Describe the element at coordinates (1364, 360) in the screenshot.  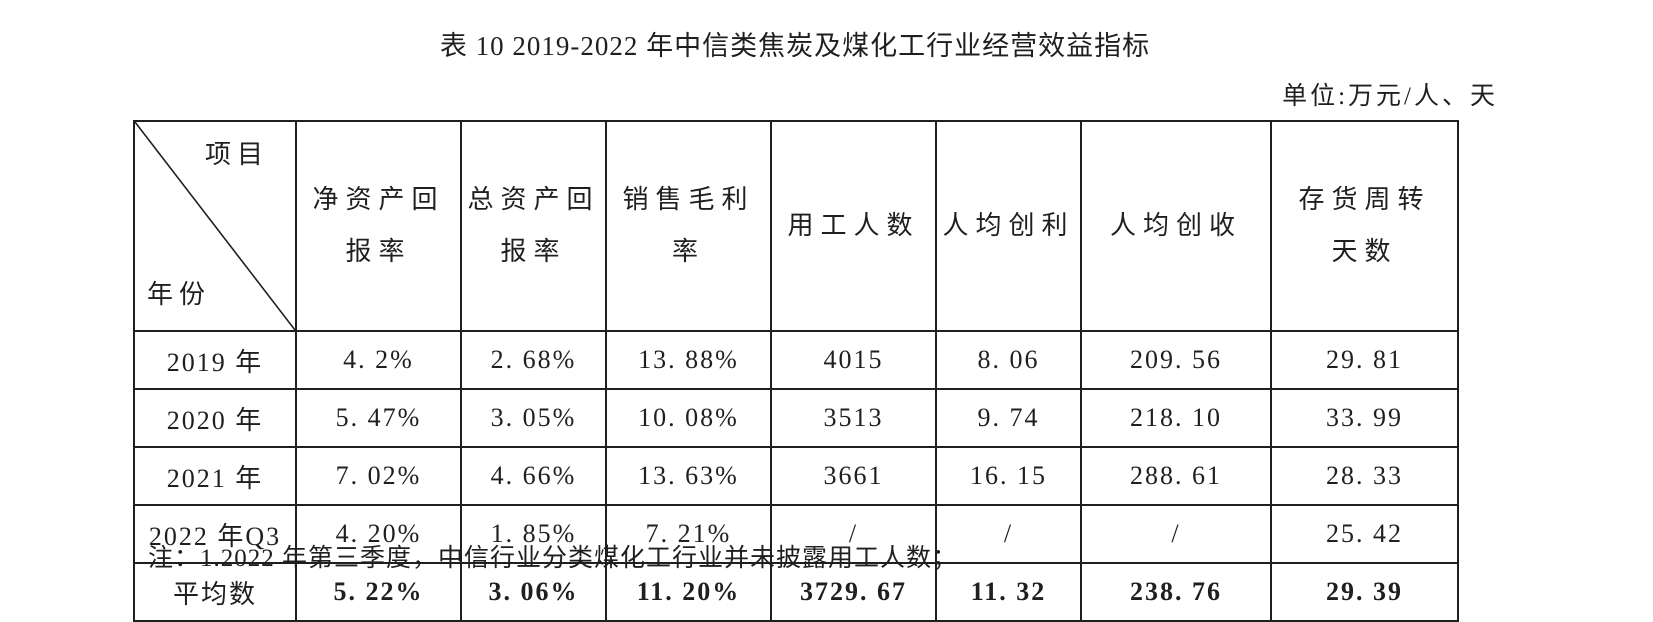
I see `table-cell: 29. 81` at that location.